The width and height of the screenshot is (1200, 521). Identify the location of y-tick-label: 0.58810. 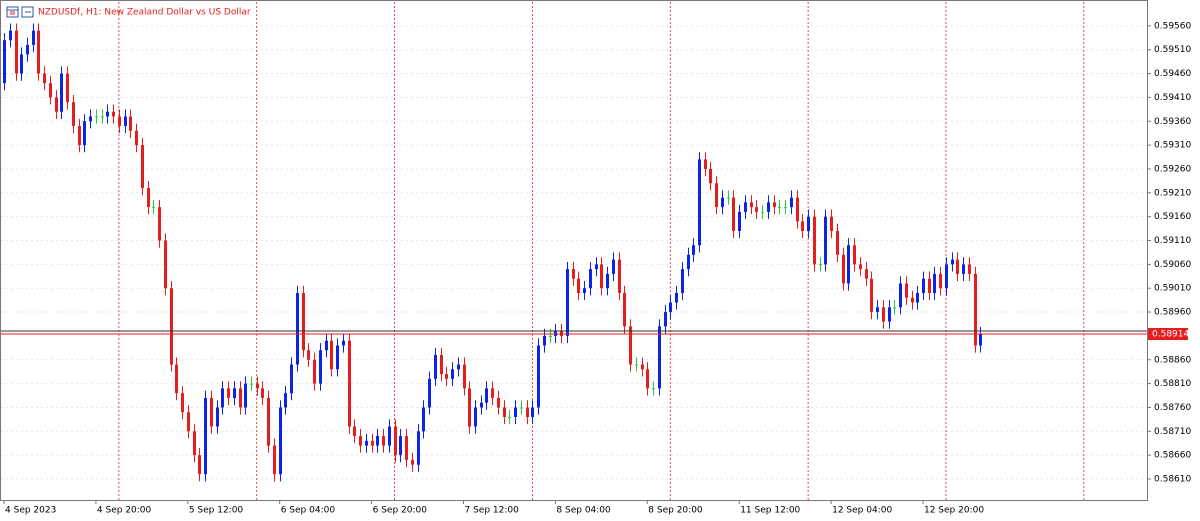
(1172, 384).